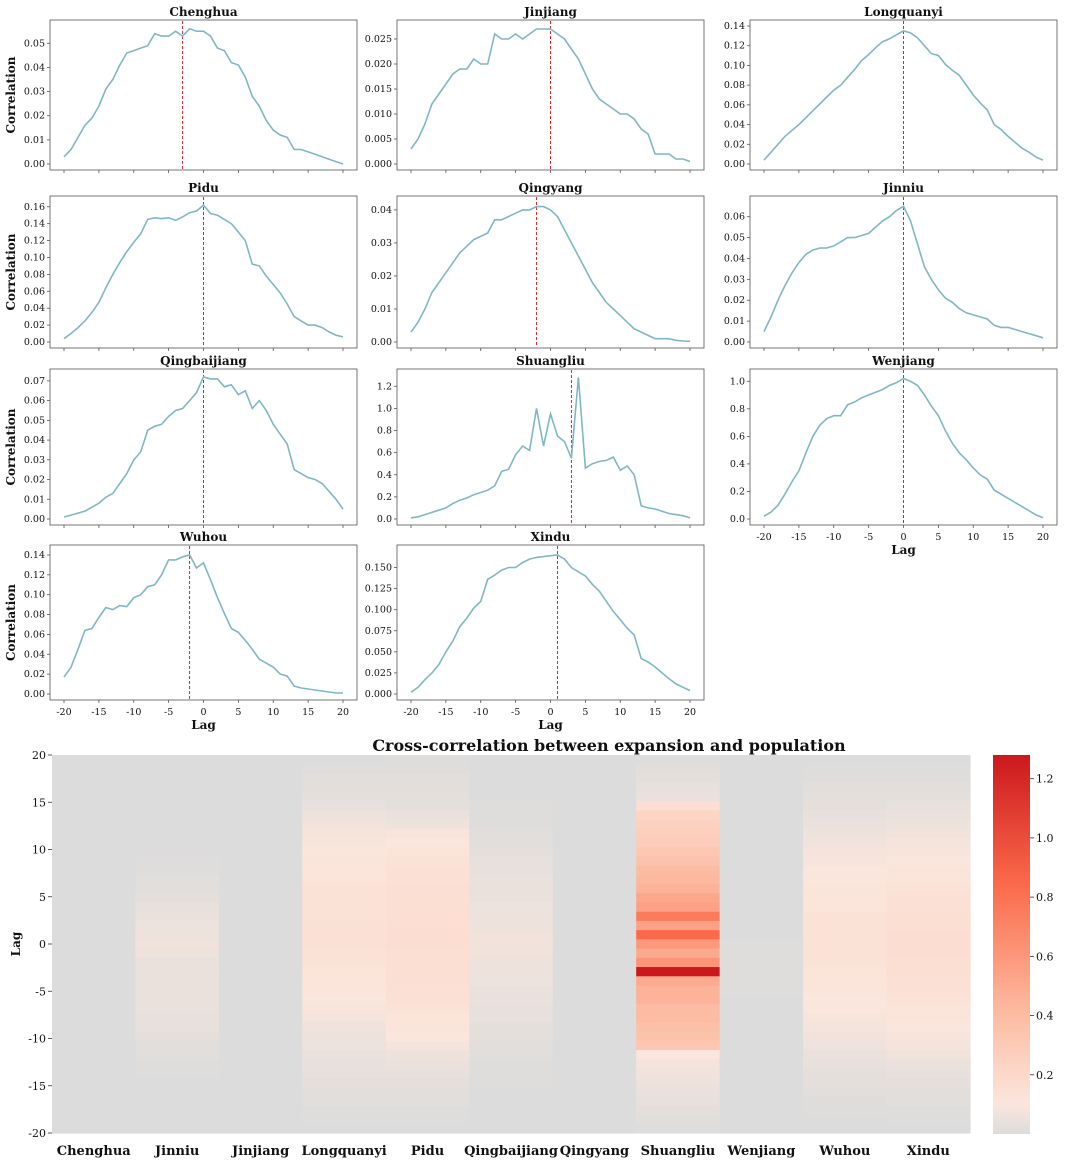 The width and height of the screenshot is (1065, 1170). I want to click on heatmap-y-axis-label: Lag, so click(16, 943).